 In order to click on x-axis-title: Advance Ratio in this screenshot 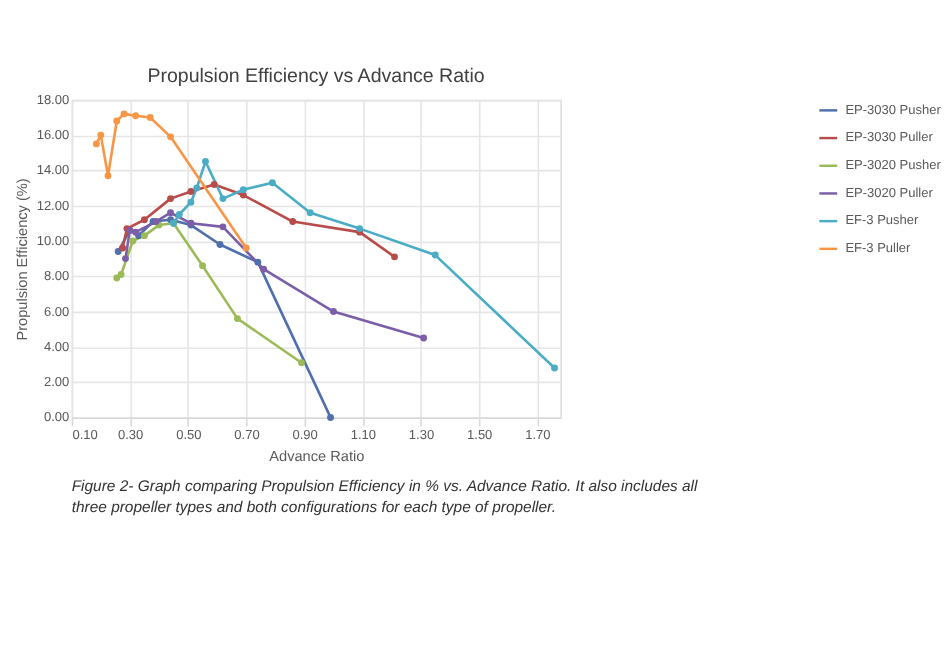, I will do `click(317, 455)`.